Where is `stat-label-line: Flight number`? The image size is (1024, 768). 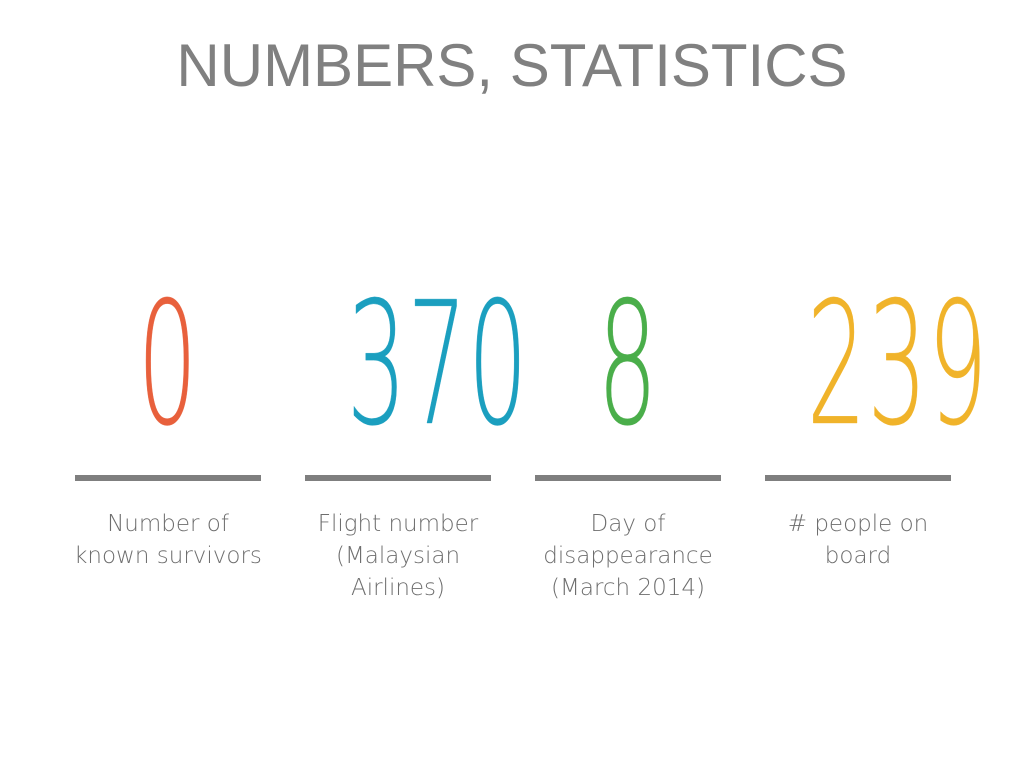
stat-label-line: Flight number is located at coordinates (398, 524).